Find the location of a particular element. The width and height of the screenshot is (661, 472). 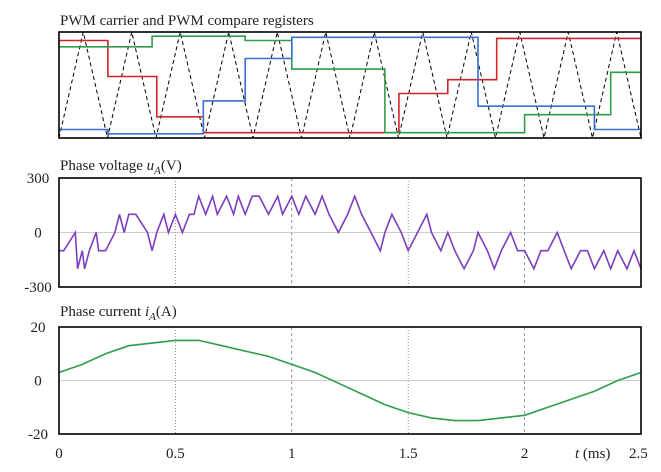

panel-voltage-title-text: Phase voltage is located at coordinates (103, 166).